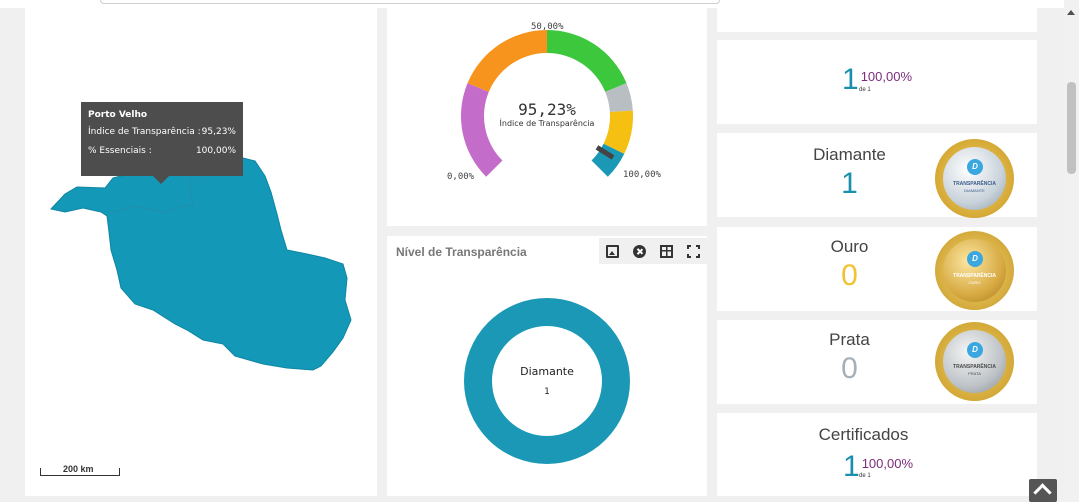 This screenshot has width=1079, height=502. Describe the element at coordinates (974, 361) in the screenshot. I see `prata-medal-icon: D TRANSPARÊNCIA PRATA` at that location.